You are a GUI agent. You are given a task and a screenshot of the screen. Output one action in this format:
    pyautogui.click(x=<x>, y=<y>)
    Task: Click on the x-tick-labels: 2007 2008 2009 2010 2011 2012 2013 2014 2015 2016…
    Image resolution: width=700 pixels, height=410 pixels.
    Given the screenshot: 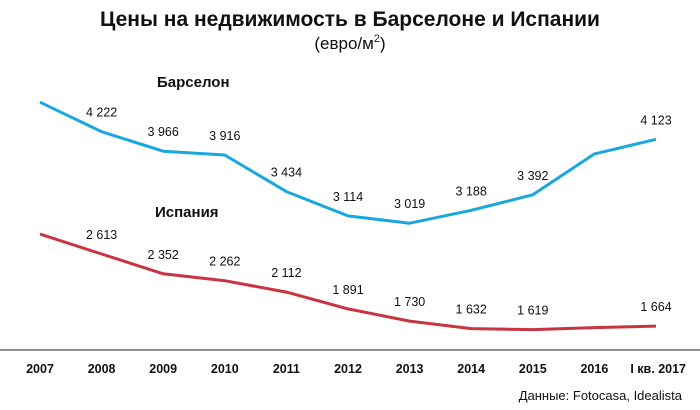 What is the action you would take?
    pyautogui.click(x=356, y=369)
    